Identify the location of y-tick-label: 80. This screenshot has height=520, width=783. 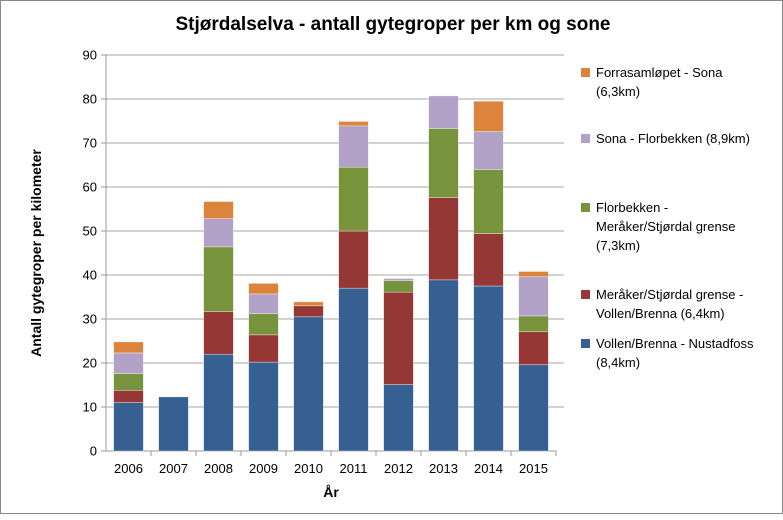
(90, 99).